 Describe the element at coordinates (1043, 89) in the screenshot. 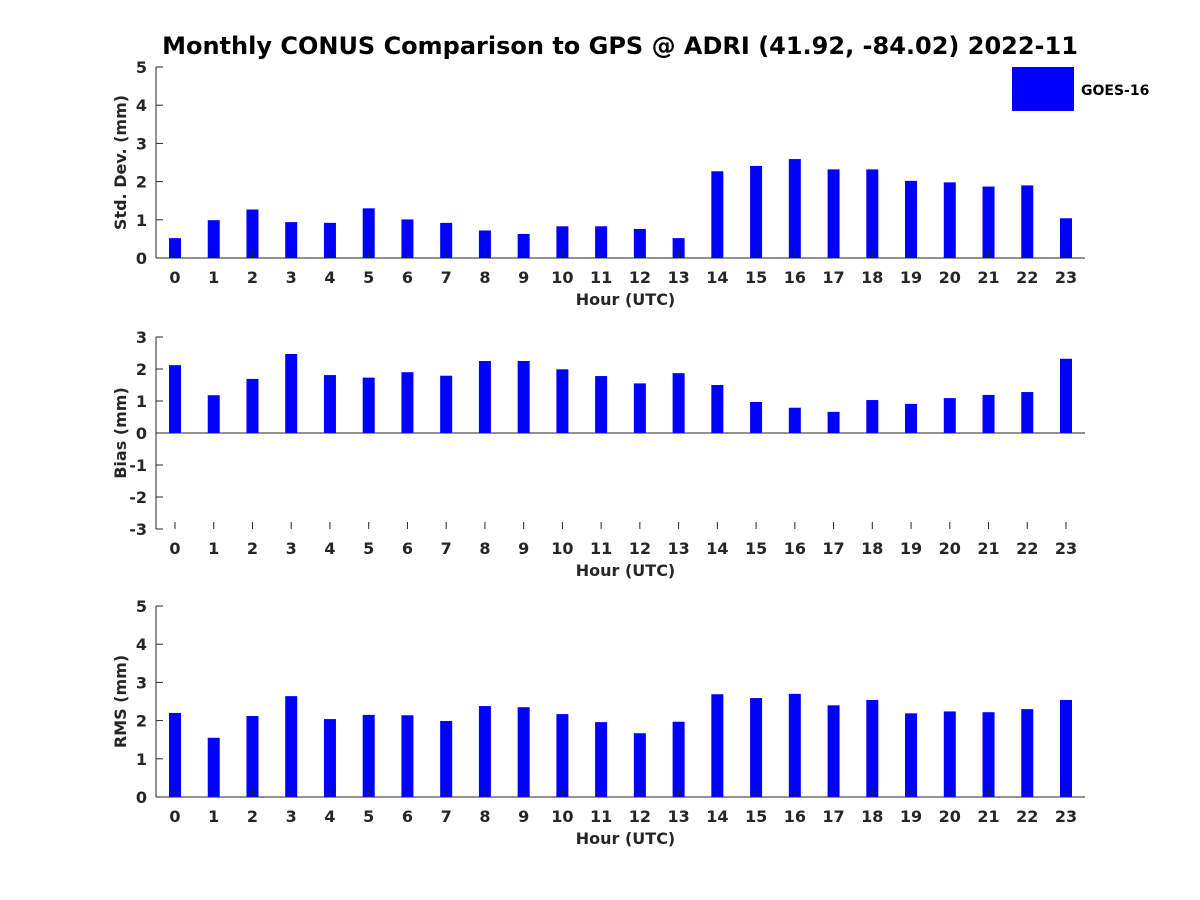

I see `legend-swatch` at that location.